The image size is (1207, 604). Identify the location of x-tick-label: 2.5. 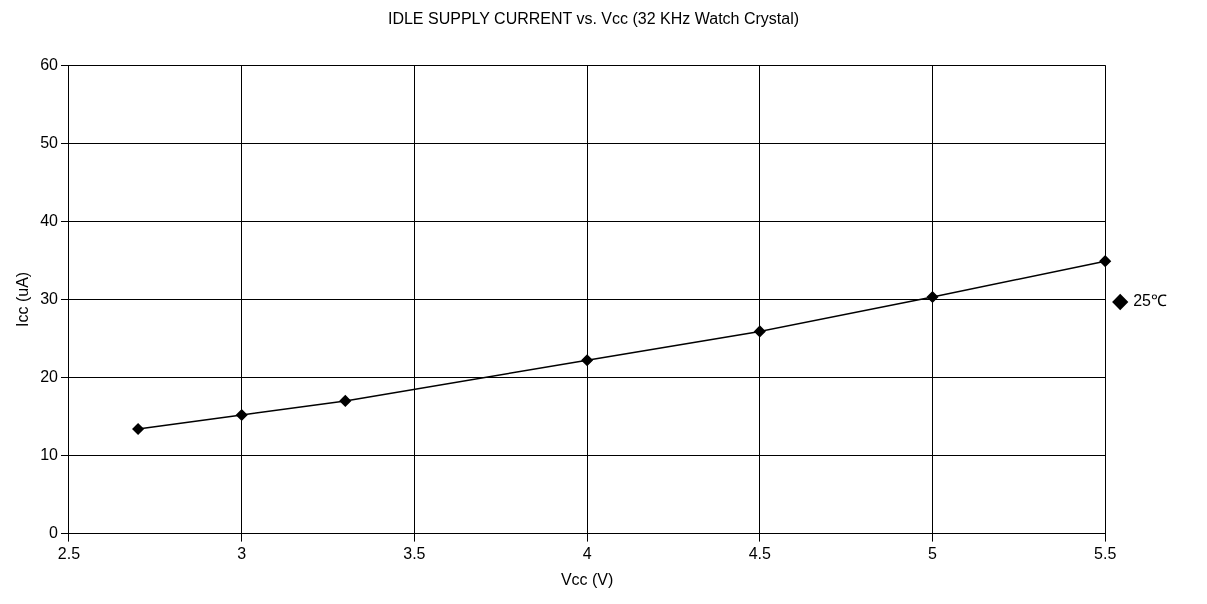
(69, 553).